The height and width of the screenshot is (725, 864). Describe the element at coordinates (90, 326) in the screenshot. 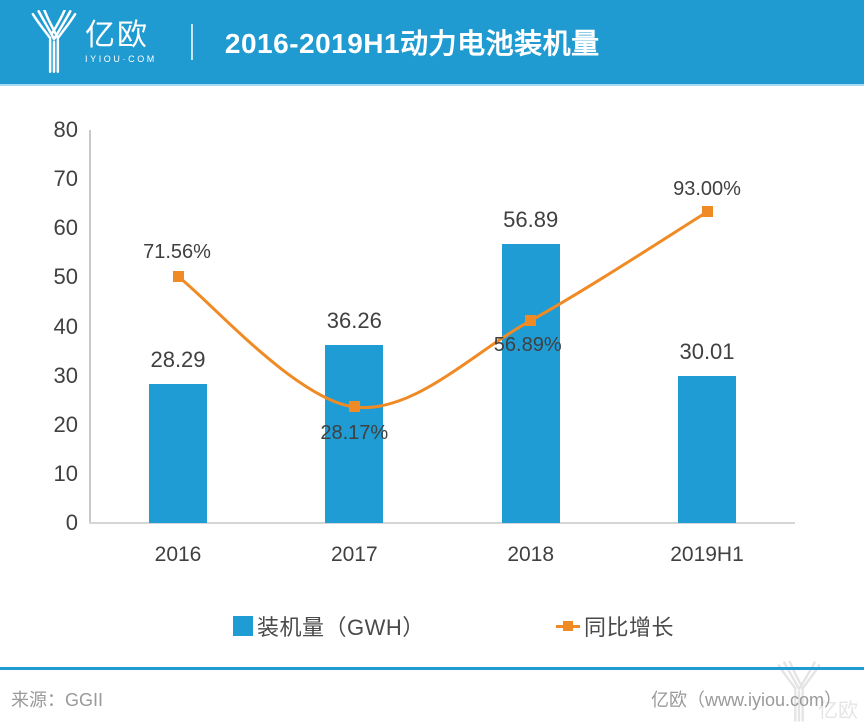

I see `y-axis-line` at that location.